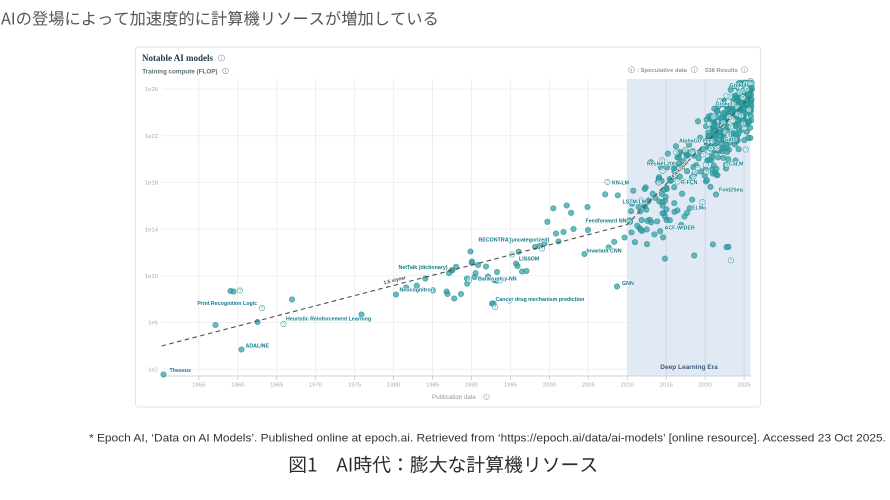 Image resolution: width=890 pixels, height=500 pixels. Describe the element at coordinates (680, 229) in the screenshot. I see `svg-text: ACF-WIDER` at that location.